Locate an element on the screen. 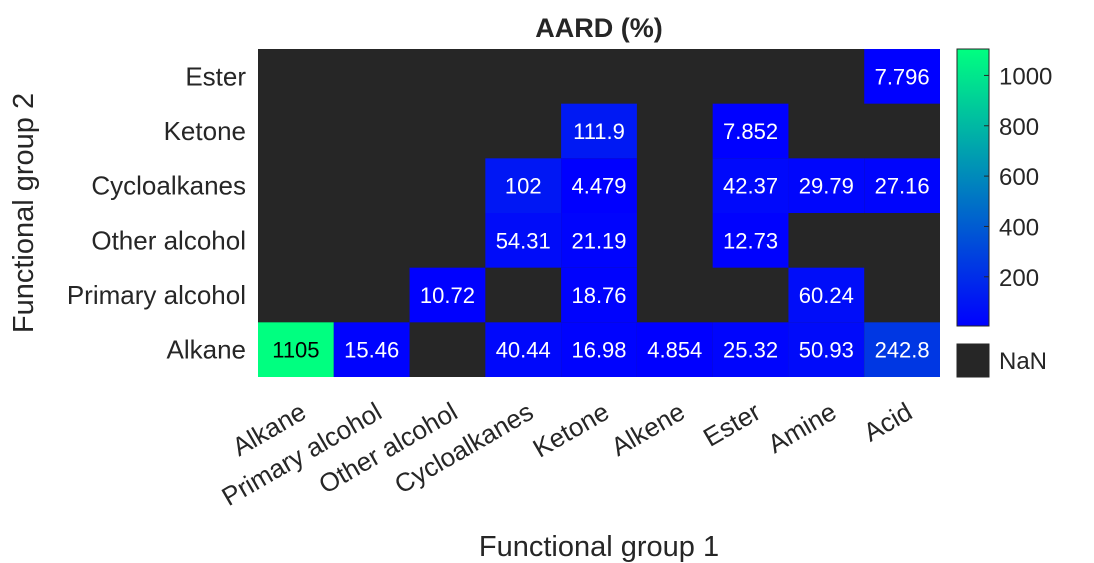 This screenshot has width=1094, height=563. x-tick-label-ester: Ester is located at coordinates (732, 424).